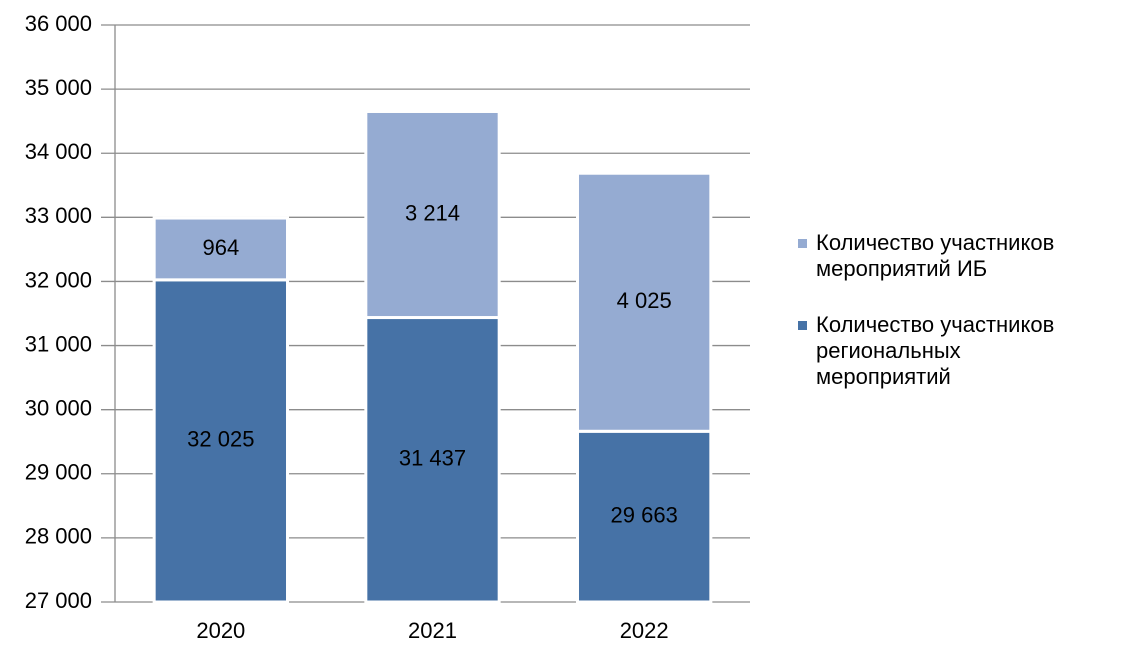 Image resolution: width=1123 pixels, height=647 pixels. What do you see at coordinates (432, 630) in the screenshot?
I see `x-tick-label: 2021` at bounding box center [432, 630].